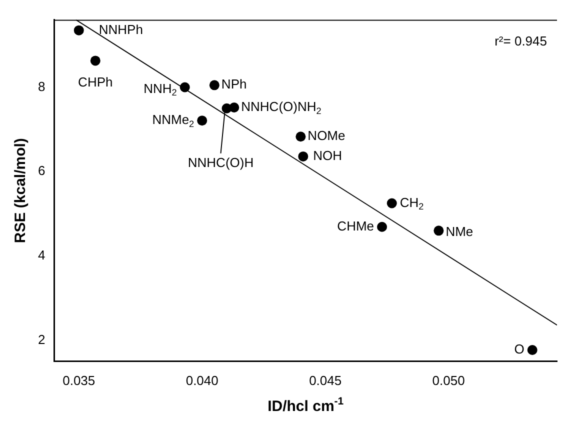 Image resolution: width=570 pixels, height=429 pixels. I want to click on annotation: r²= 0.945, so click(521, 40).